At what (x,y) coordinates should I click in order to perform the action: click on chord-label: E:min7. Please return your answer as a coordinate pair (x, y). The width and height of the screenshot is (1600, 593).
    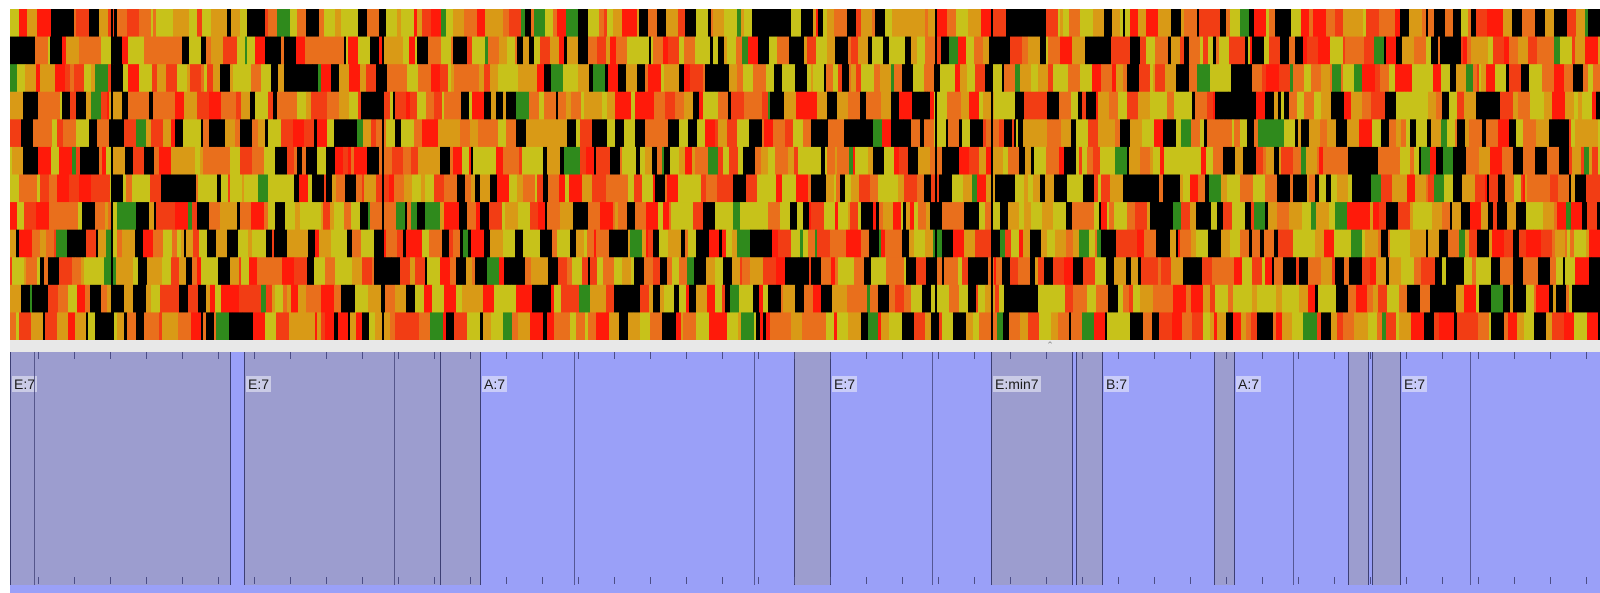
    Looking at the image, I should click on (1017, 384).